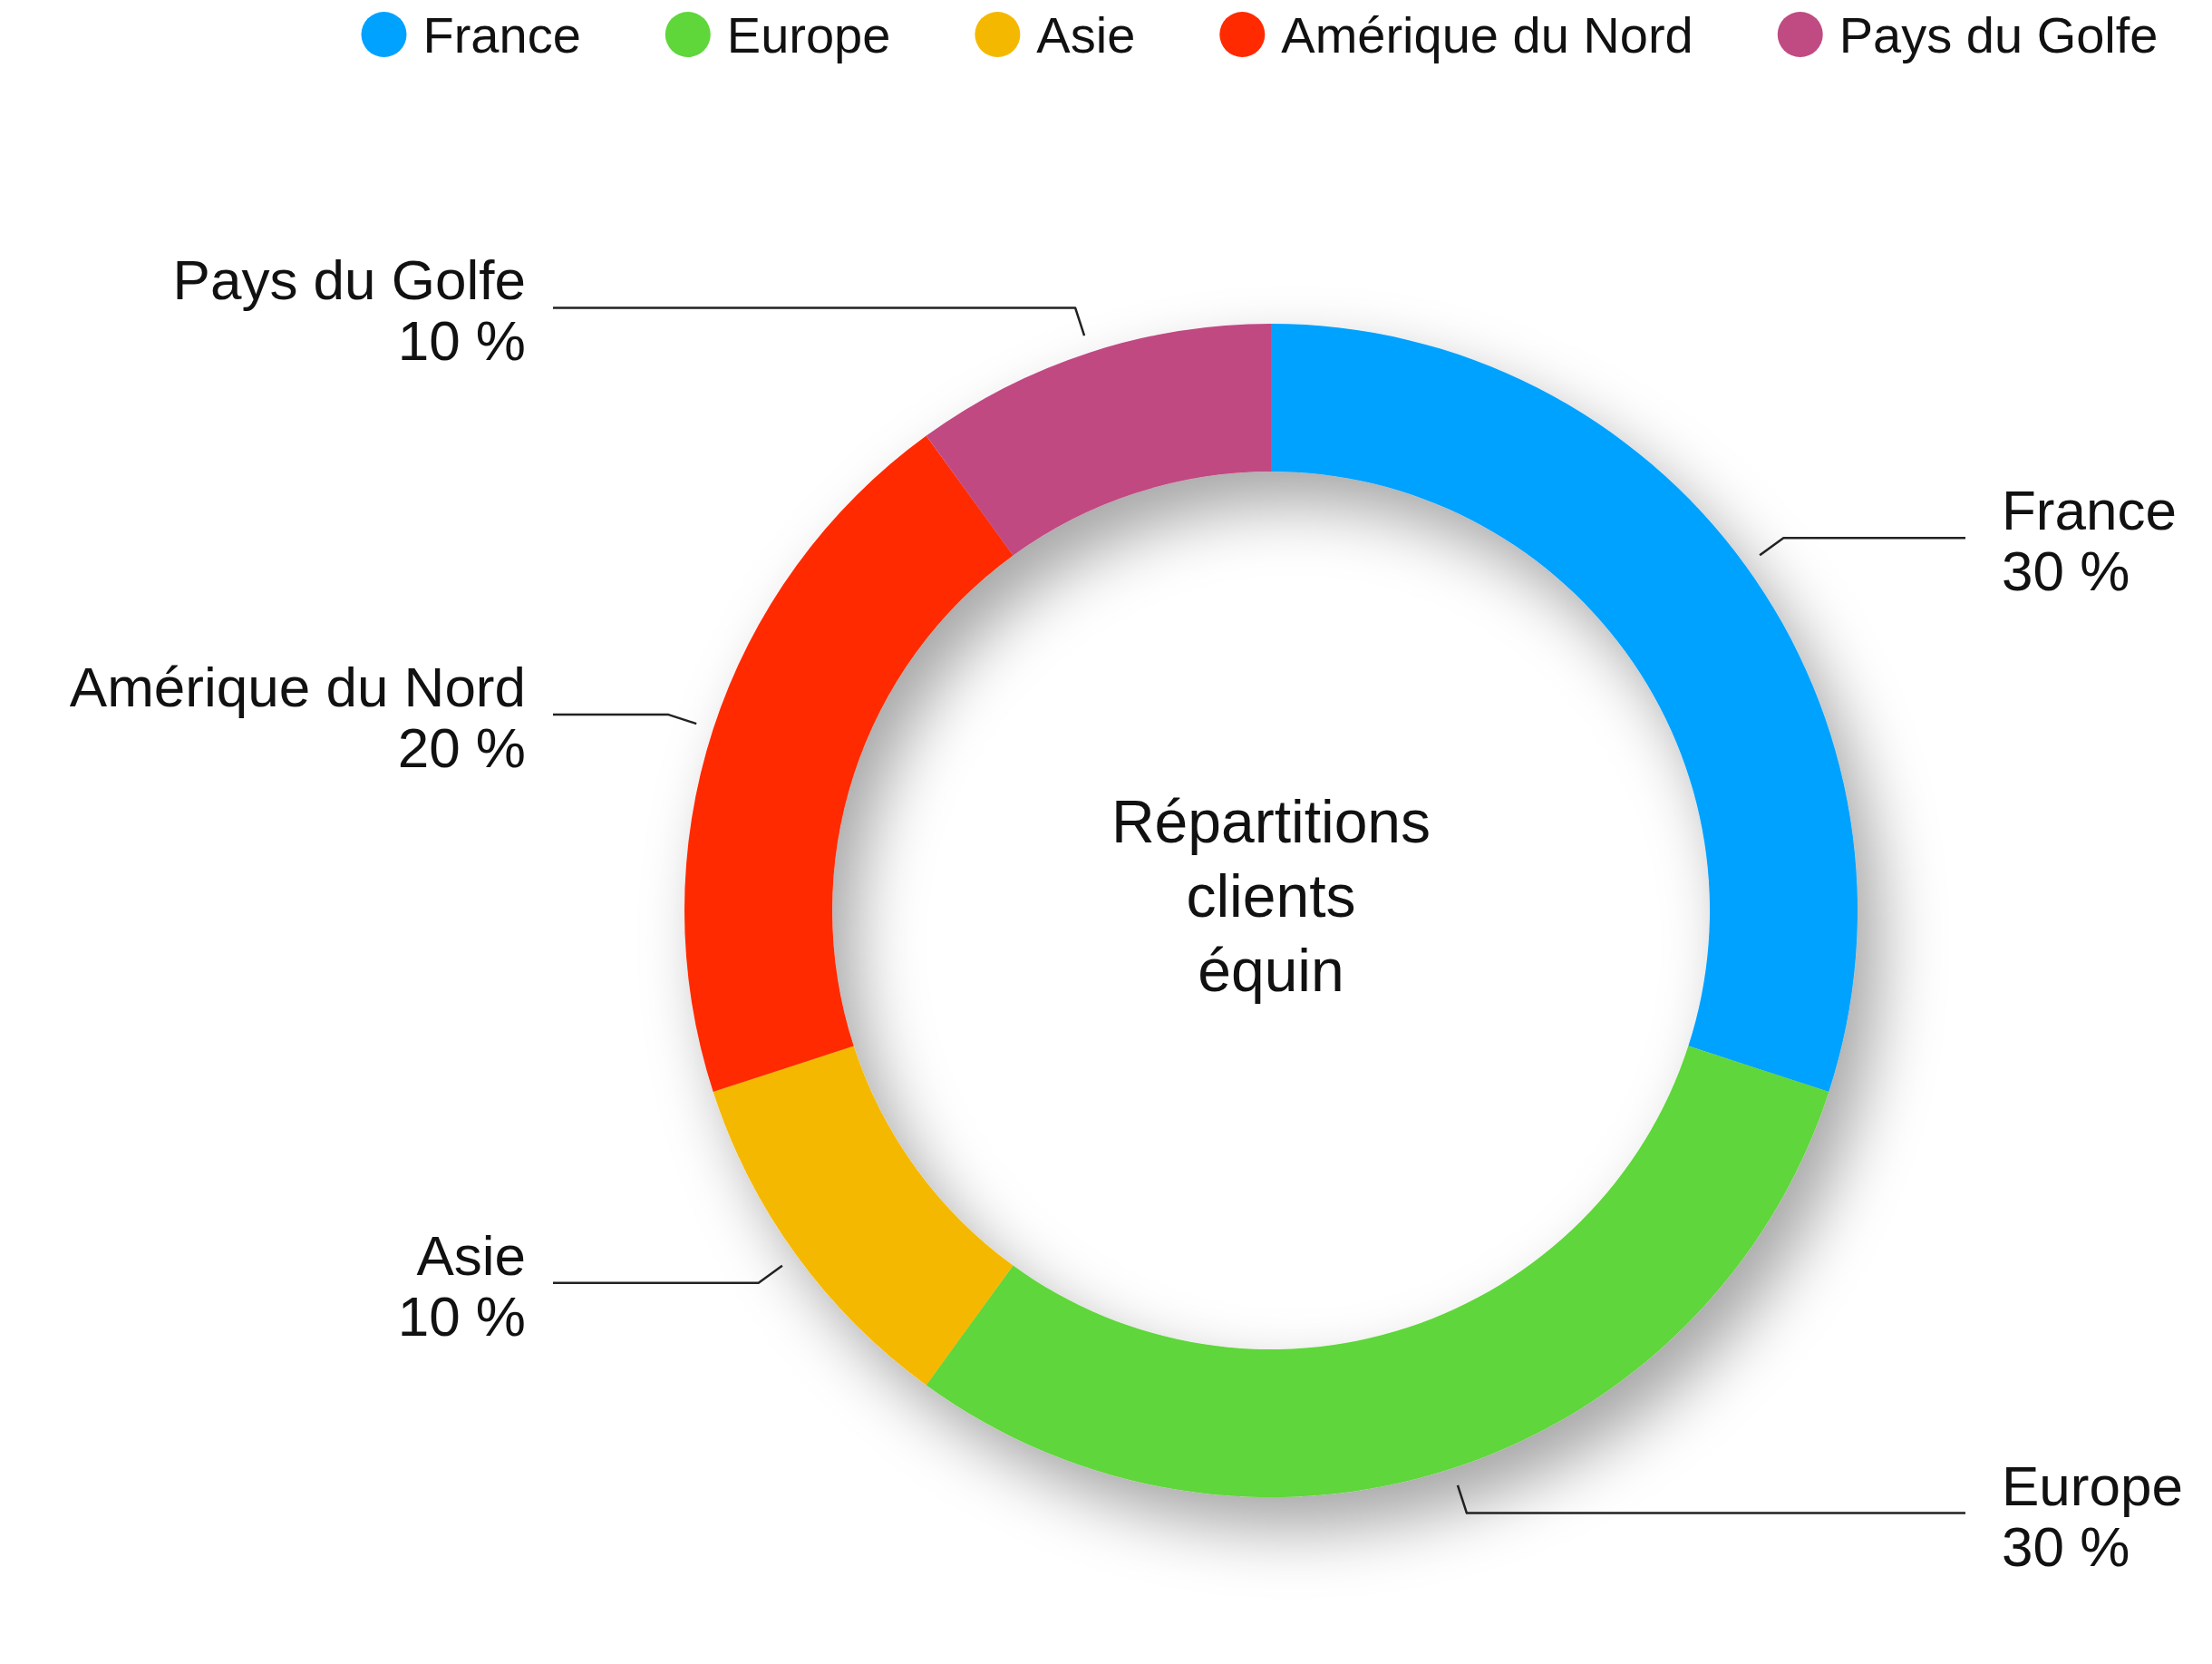 Image resolution: width=2212 pixels, height=1664 pixels. I want to click on legend-label: Europe, so click(808, 34).